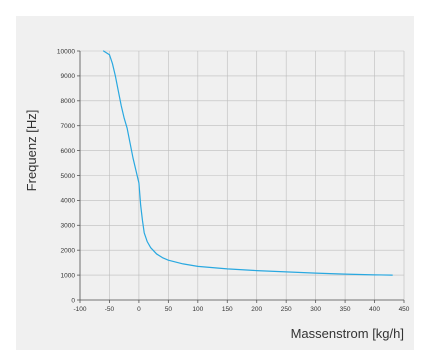  I want to click on y-tick-label: 10000, so click(66, 51).